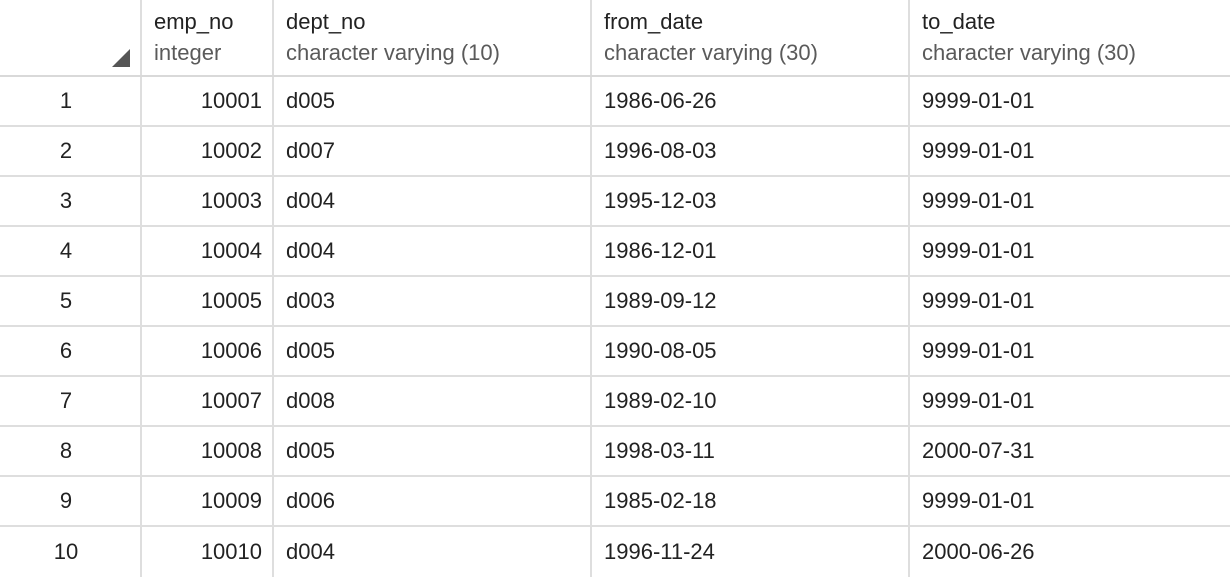  What do you see at coordinates (751, 201) in the screenshot?
I see `cell-from-date: 1995-12-03` at bounding box center [751, 201].